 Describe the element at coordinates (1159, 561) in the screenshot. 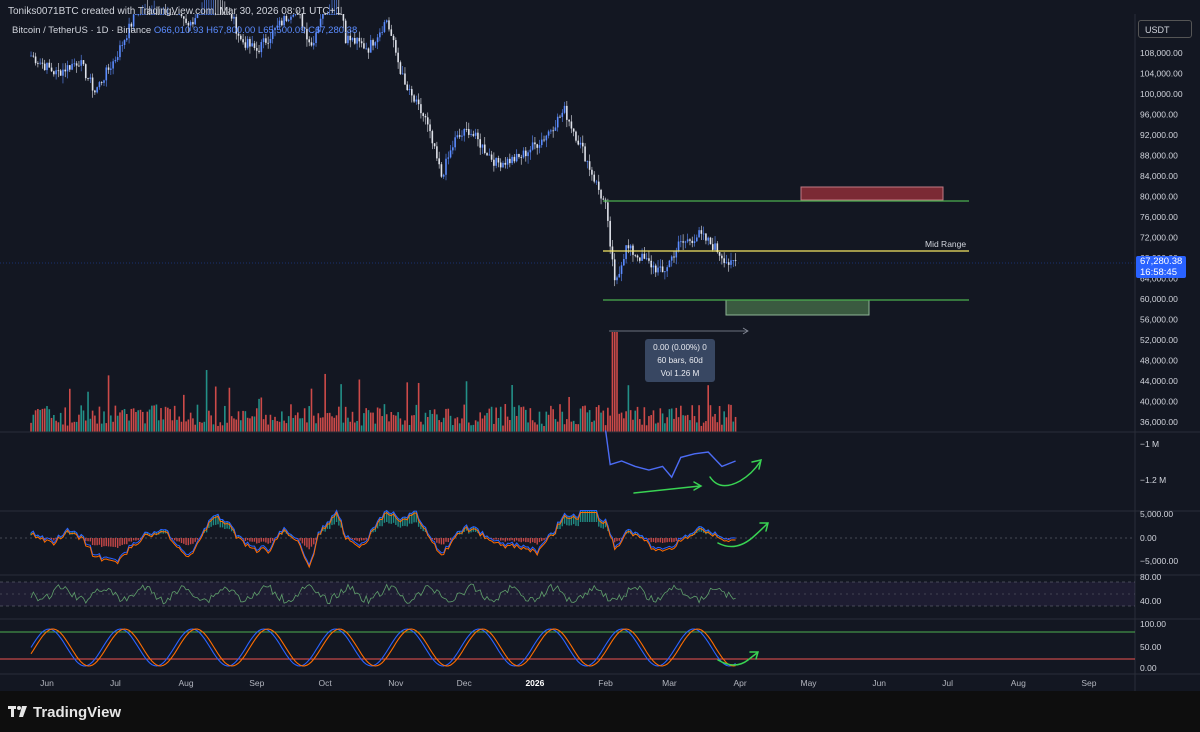

I see `macd-tick: −5,000.00` at that location.